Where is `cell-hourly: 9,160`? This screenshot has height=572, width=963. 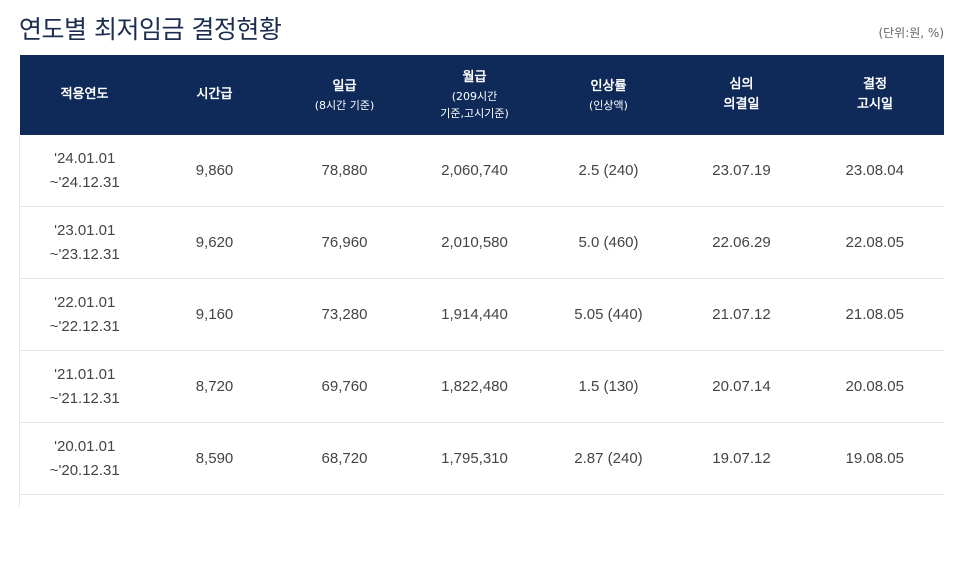 cell-hourly: 9,160 is located at coordinates (214, 314).